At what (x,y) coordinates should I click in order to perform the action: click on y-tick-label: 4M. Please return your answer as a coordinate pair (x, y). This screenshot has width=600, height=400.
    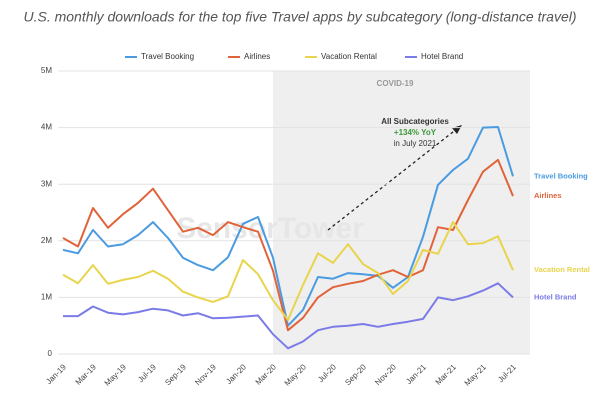
    Looking at the image, I should click on (46, 127).